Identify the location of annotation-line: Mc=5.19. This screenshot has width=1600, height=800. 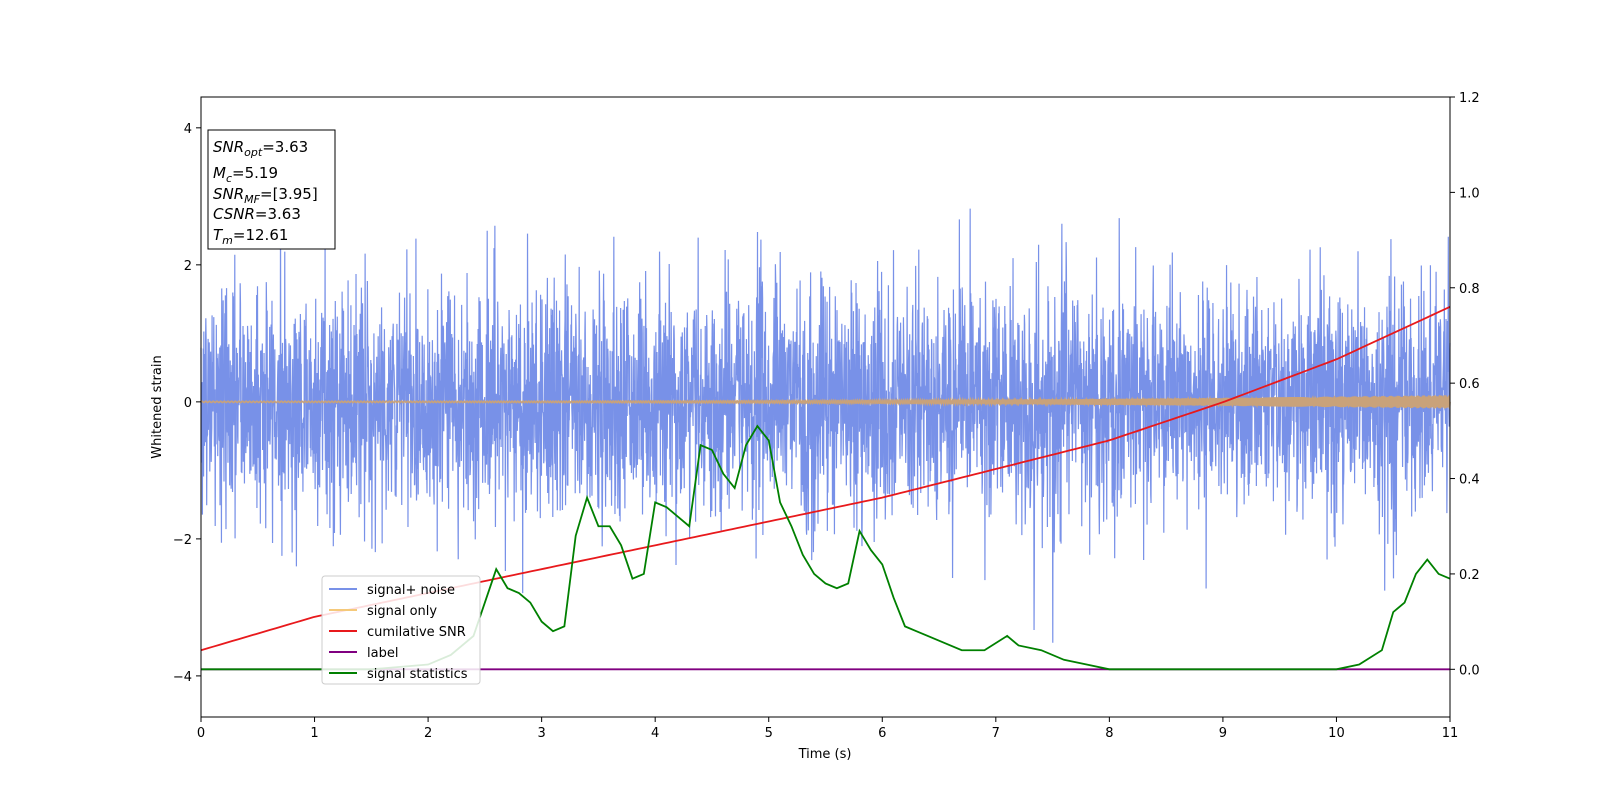
(245, 174).